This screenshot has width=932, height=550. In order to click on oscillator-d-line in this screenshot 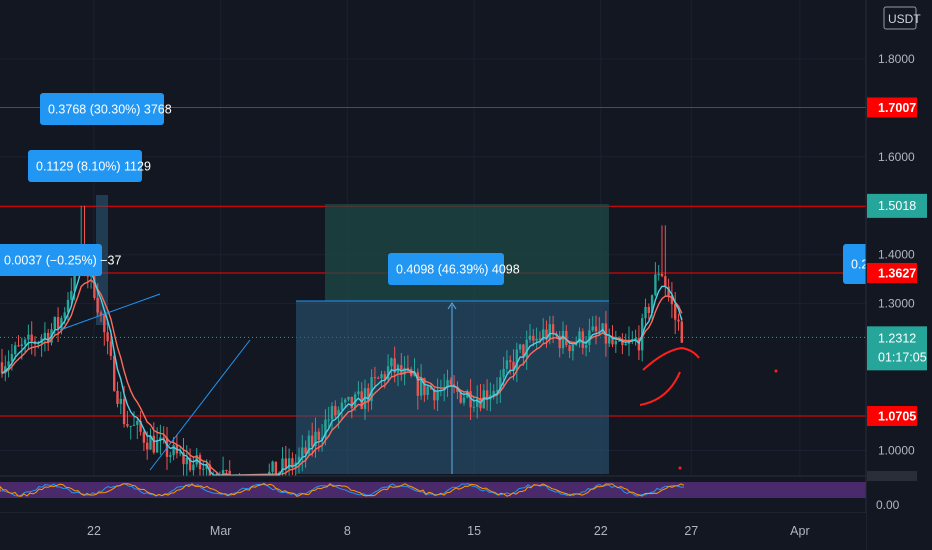, I will do `click(342, 489)`.